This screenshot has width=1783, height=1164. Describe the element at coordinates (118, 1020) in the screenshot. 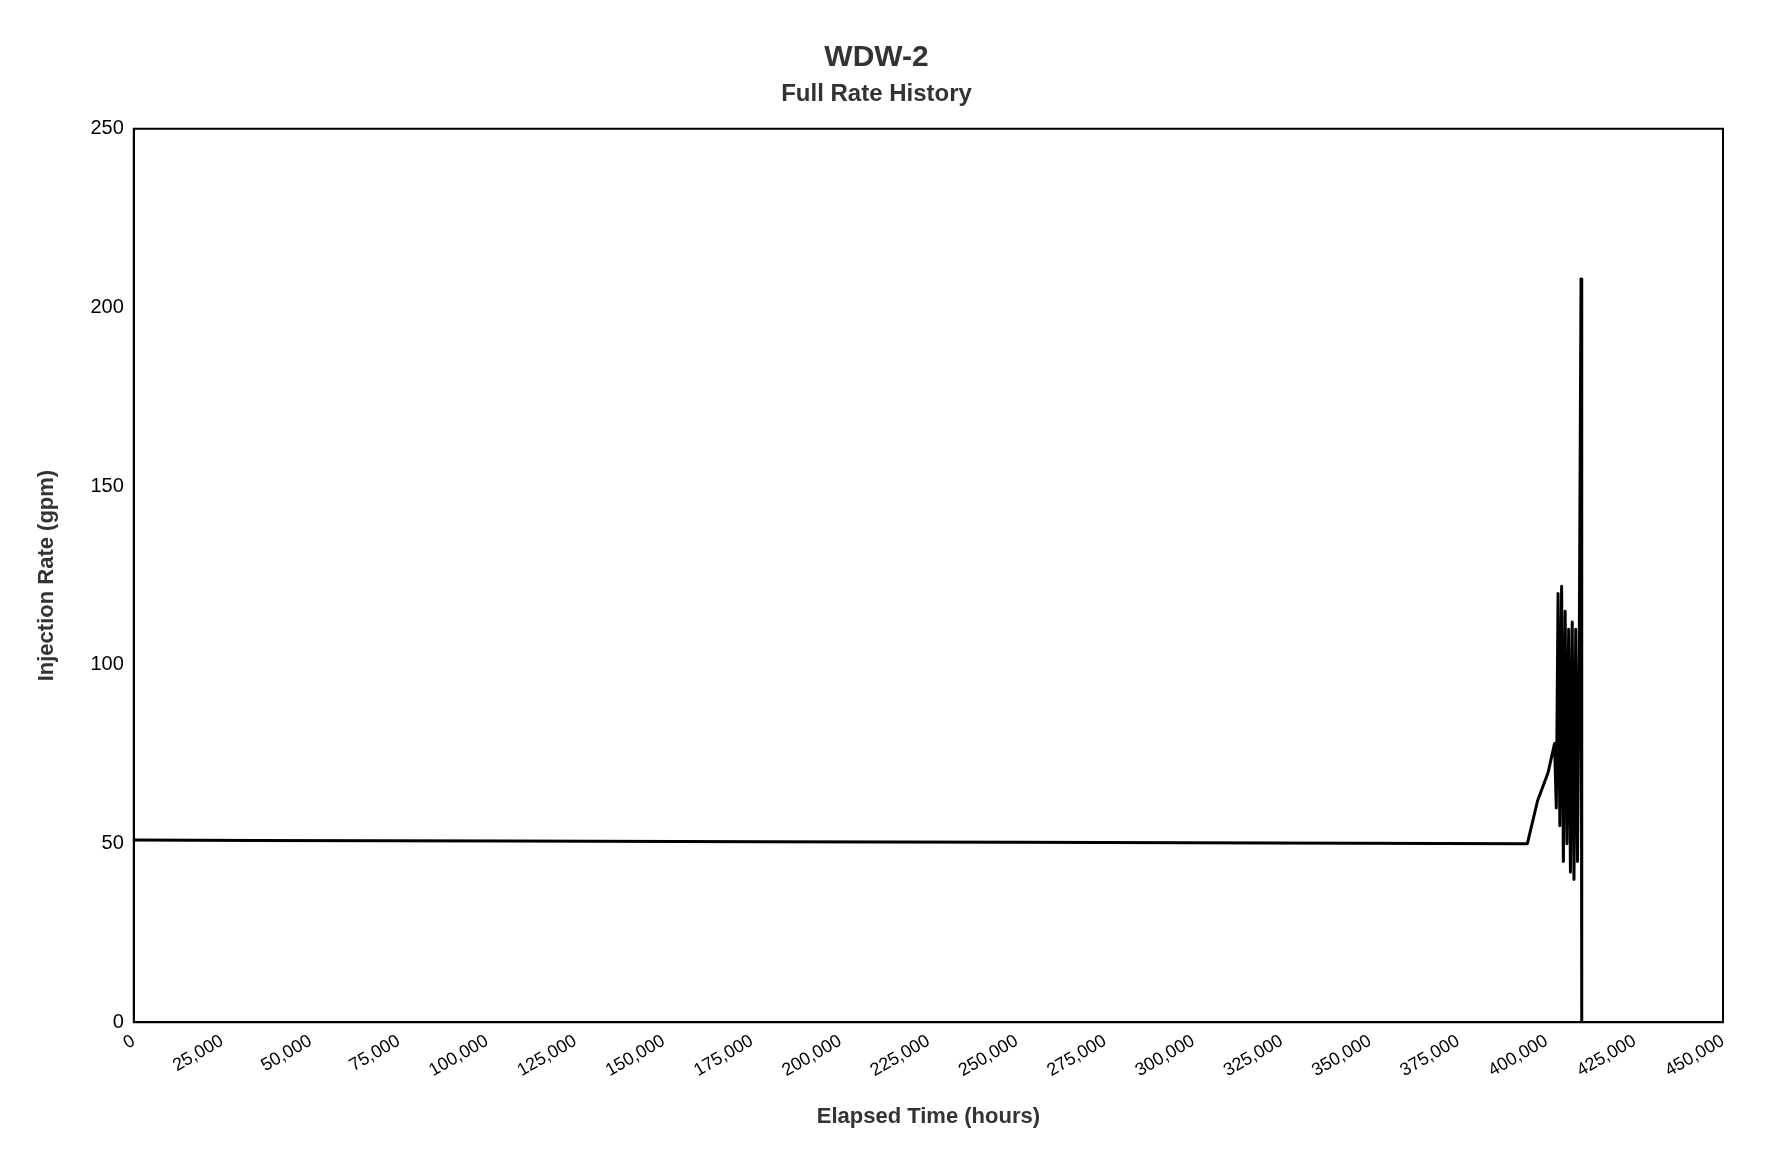

I see `y-tick-label: 0` at that location.